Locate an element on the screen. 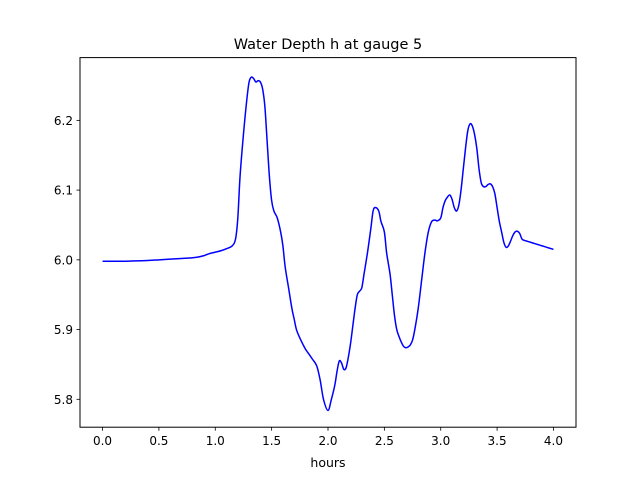  x-axis: 0.0 0.5 1.0 1.5 2.0 2.5 3.0 3.5 4.0 is located at coordinates (328, 437).